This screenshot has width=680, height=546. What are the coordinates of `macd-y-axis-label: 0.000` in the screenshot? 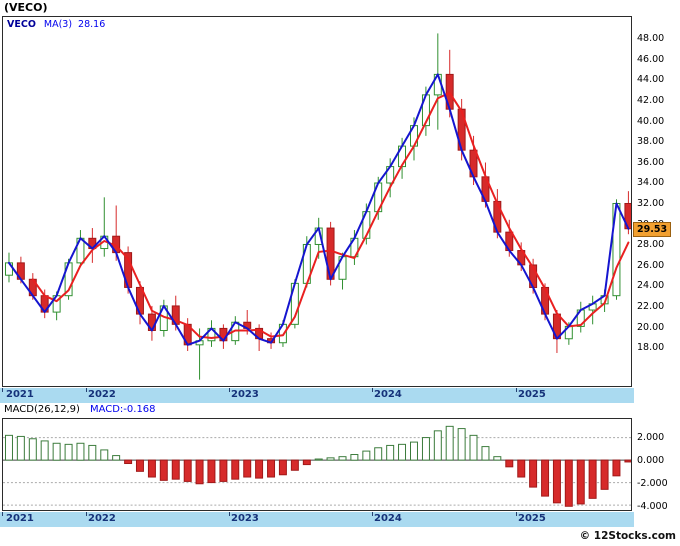 It's located at (651, 460).